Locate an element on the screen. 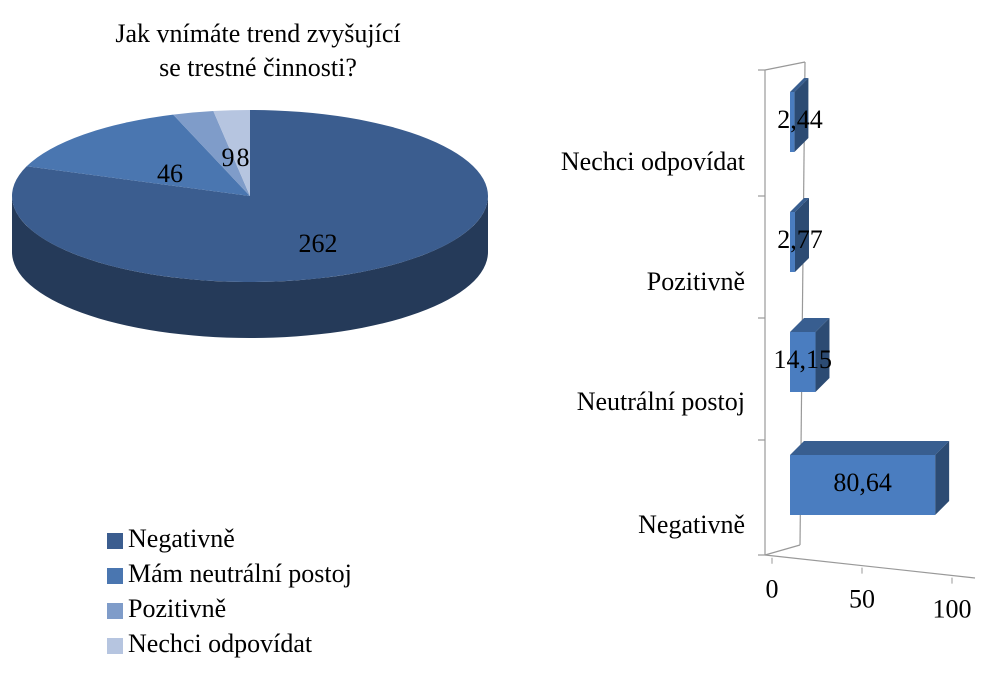  title-line: se trestné činnosti? is located at coordinates (258, 67).